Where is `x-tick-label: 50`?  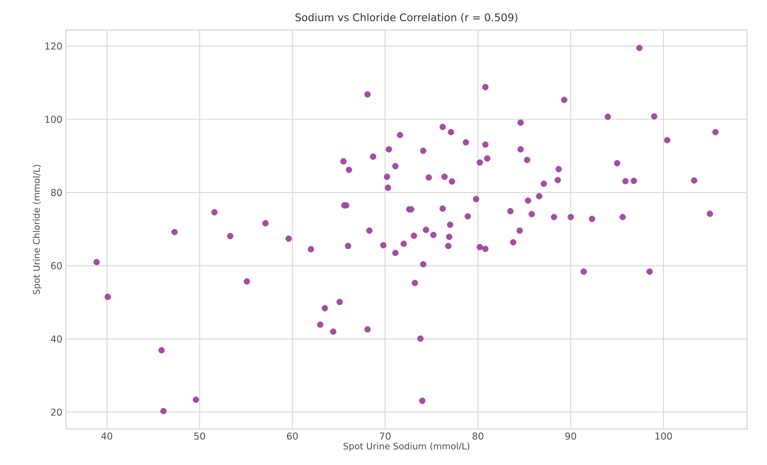 x-tick-label: 50 is located at coordinates (199, 436).